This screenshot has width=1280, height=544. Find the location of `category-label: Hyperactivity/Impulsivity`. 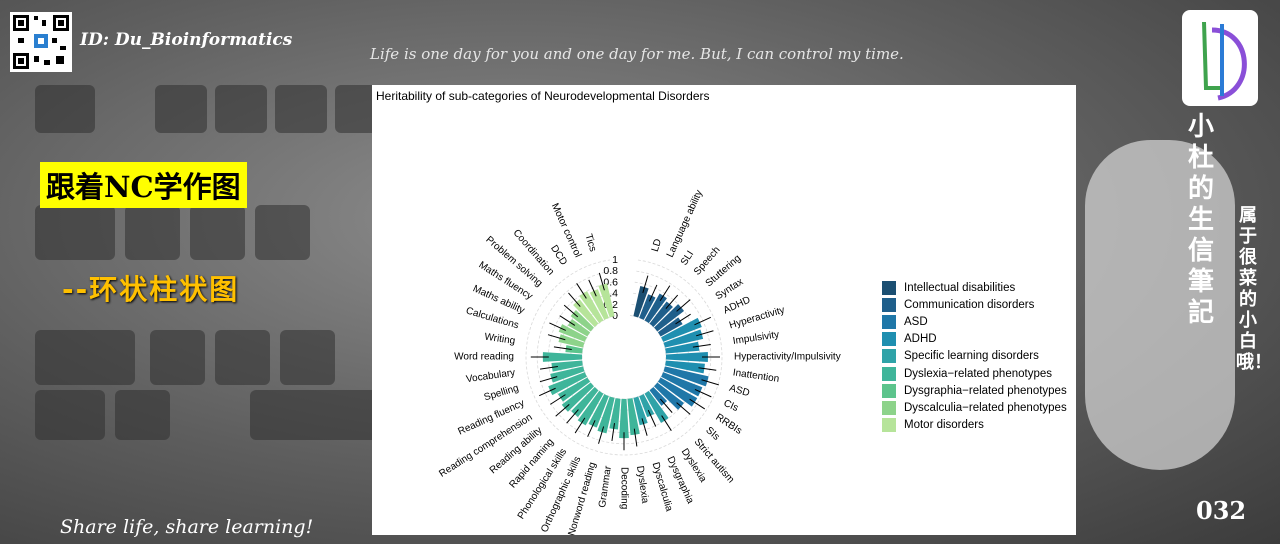

category-label: Hyperactivity/Impulsivity is located at coordinates (787, 357).